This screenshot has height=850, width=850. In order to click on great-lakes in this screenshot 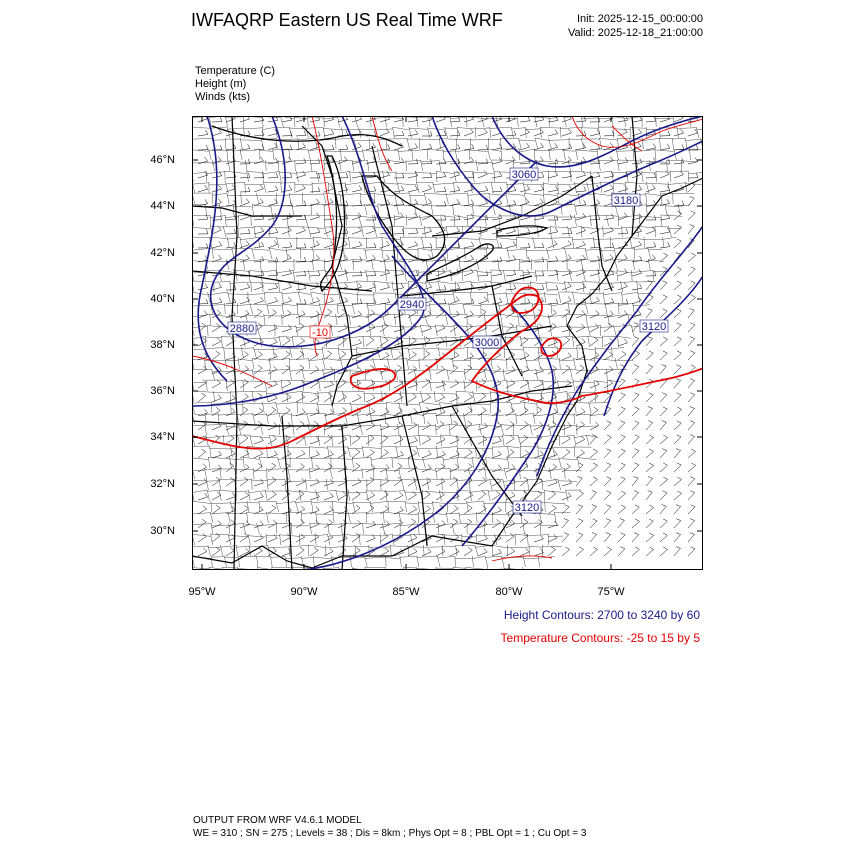, I will do `click(380, 209)`.